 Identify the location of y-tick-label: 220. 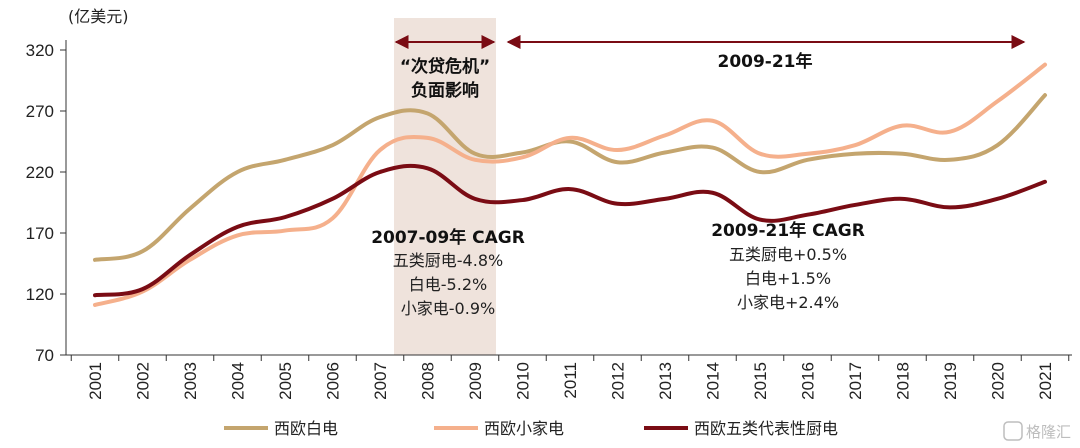
(40, 172).